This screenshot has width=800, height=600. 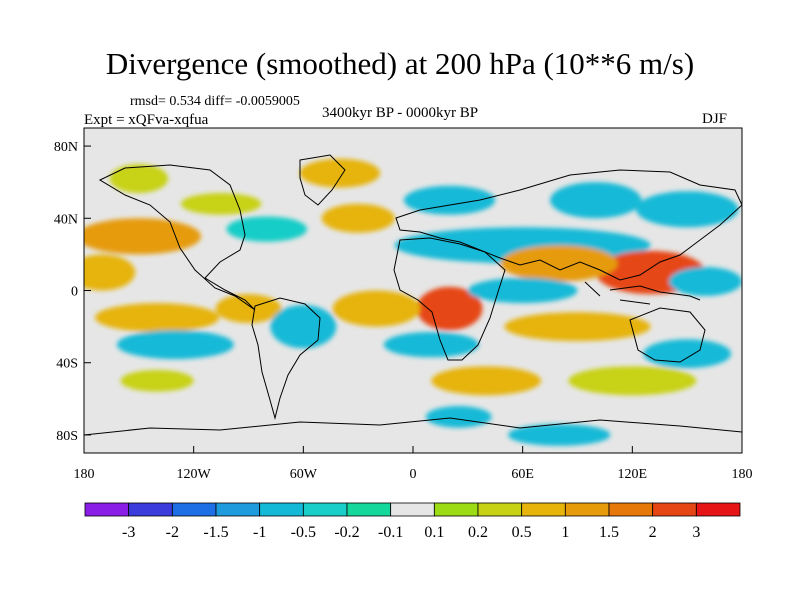 What do you see at coordinates (346, 532) in the screenshot?
I see `colorbar-label: -0.2` at bounding box center [346, 532].